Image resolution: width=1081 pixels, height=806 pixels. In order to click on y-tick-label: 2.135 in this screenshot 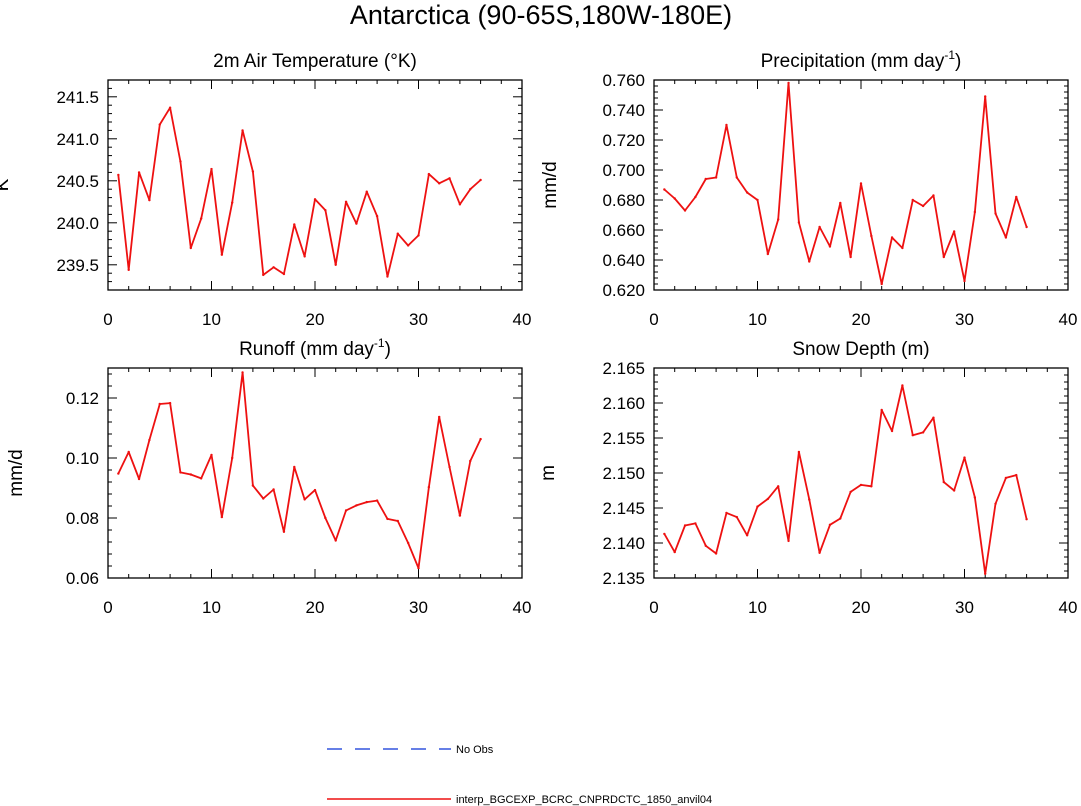, I will do `click(623, 578)`.